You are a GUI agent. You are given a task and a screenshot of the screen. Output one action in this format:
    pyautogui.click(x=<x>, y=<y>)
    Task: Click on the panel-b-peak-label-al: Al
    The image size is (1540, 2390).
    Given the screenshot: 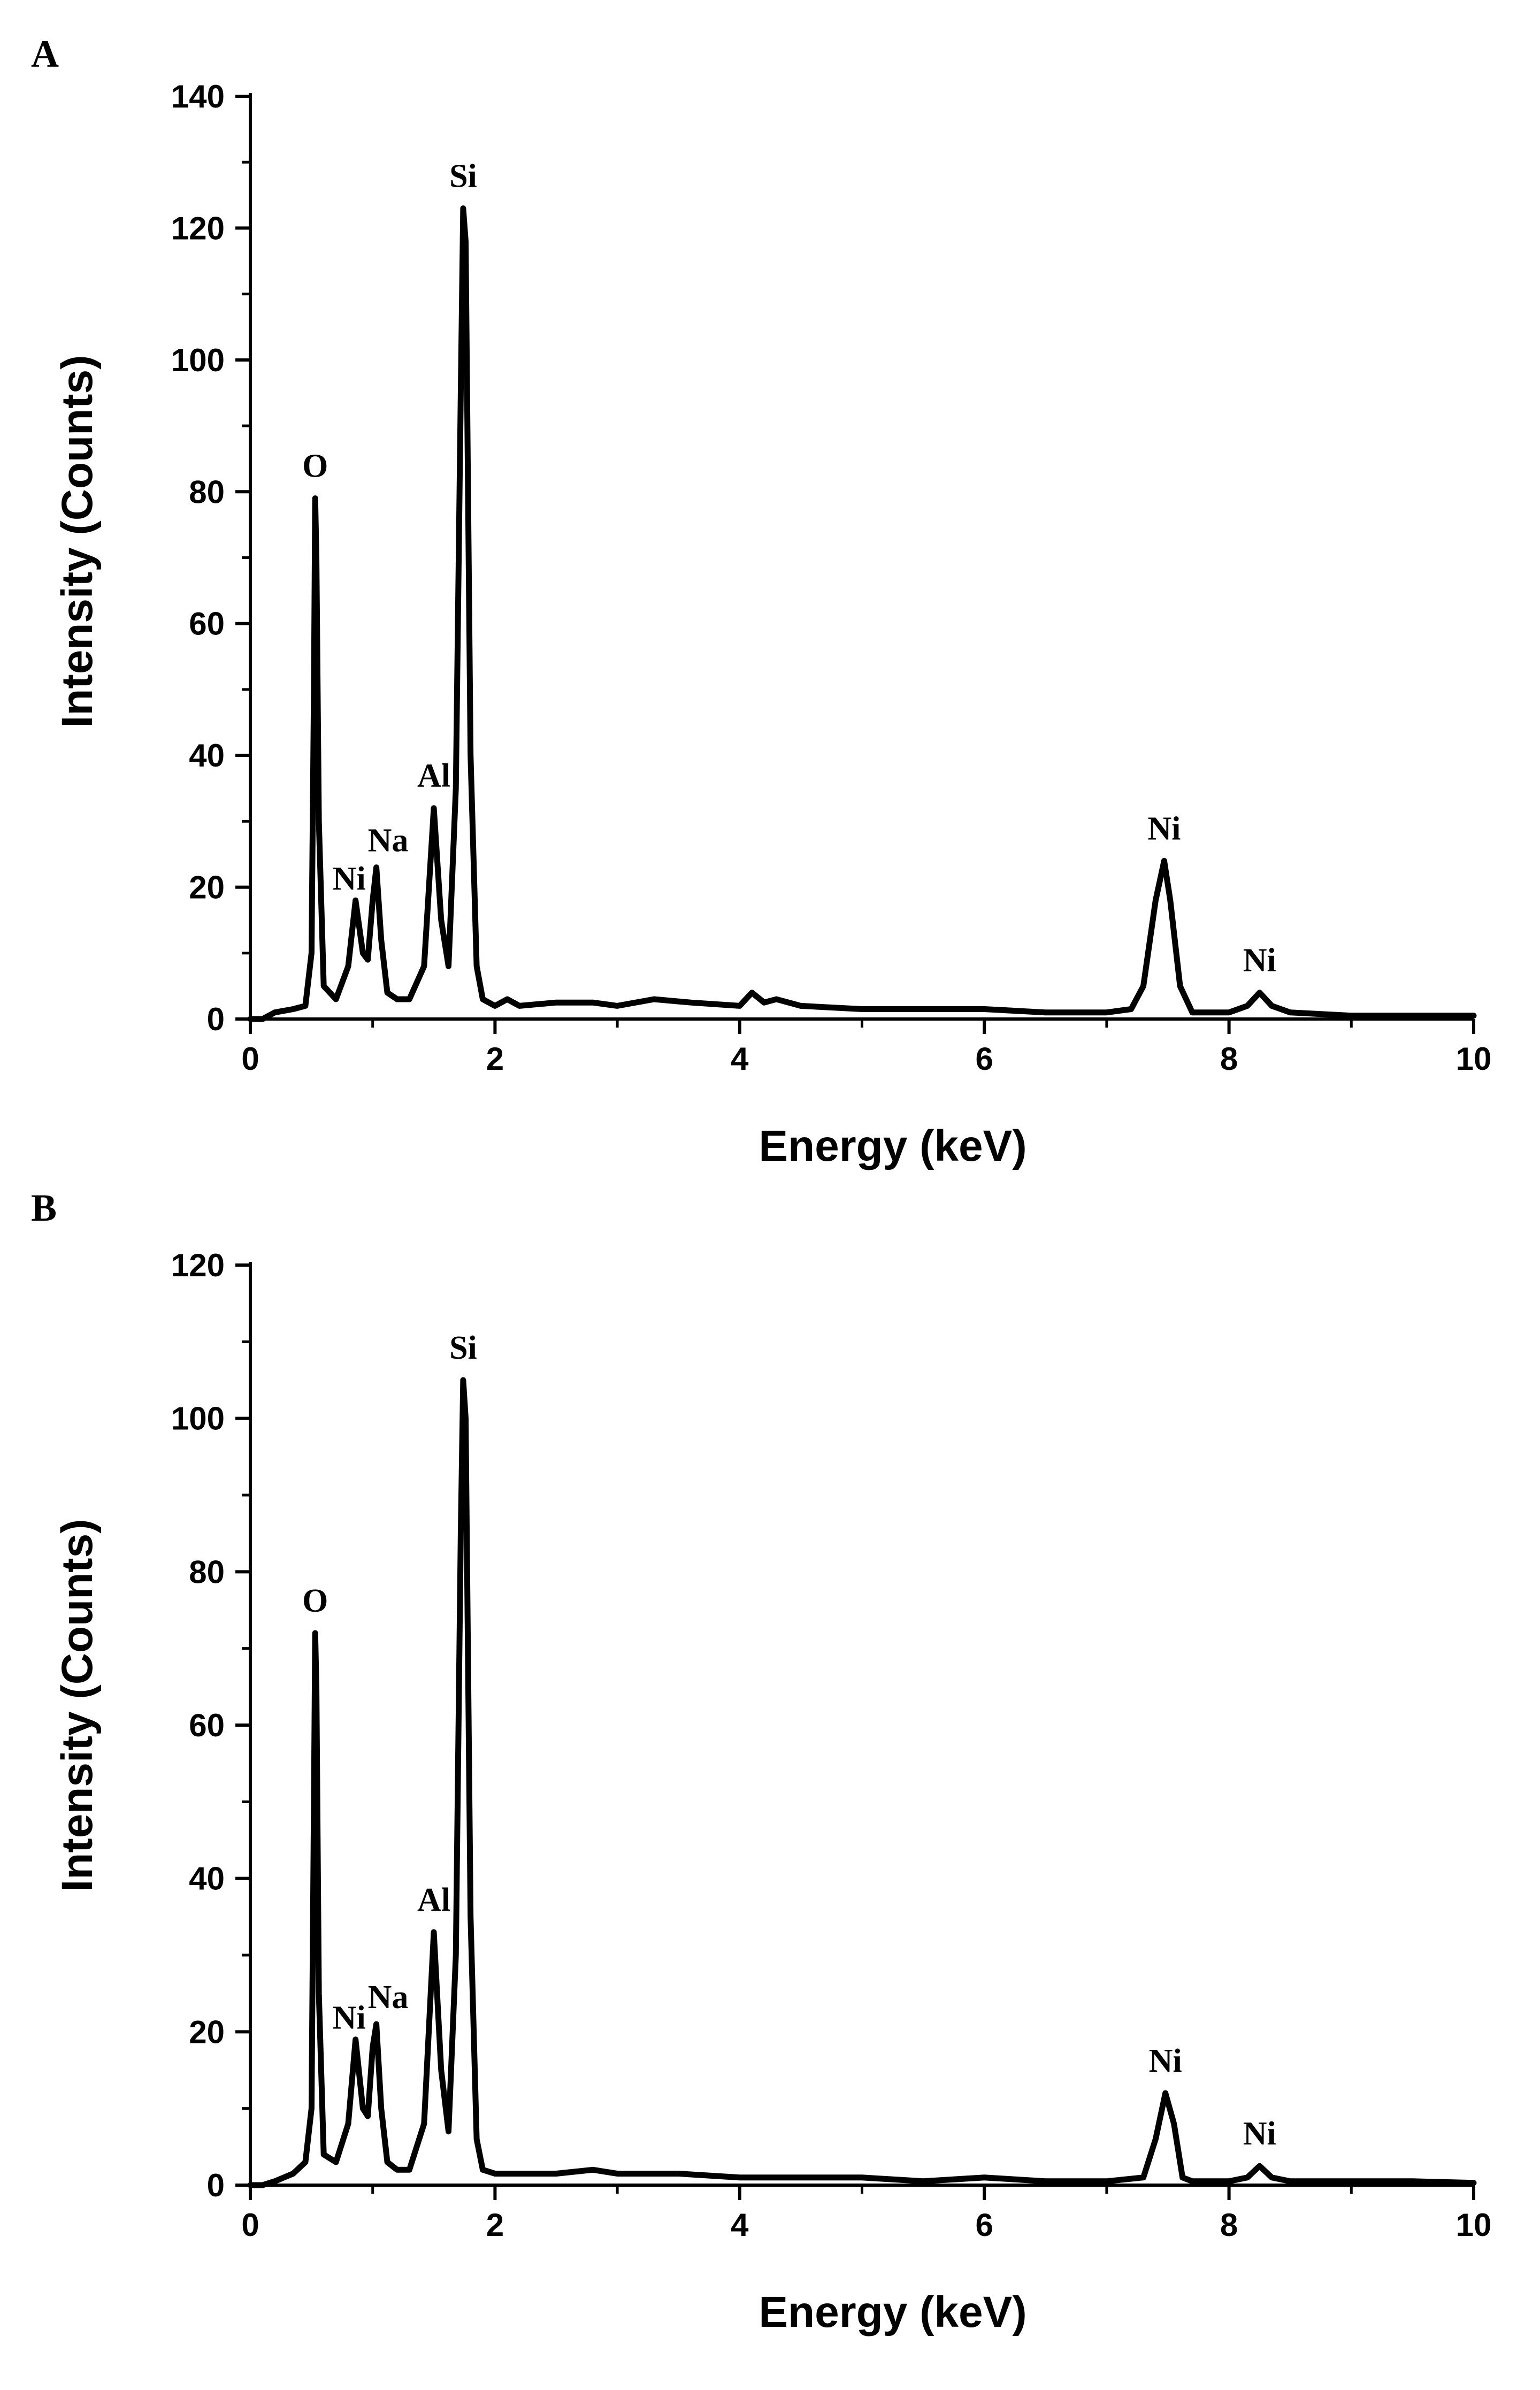 What is the action you would take?
    pyautogui.click(x=433, y=1900)
    